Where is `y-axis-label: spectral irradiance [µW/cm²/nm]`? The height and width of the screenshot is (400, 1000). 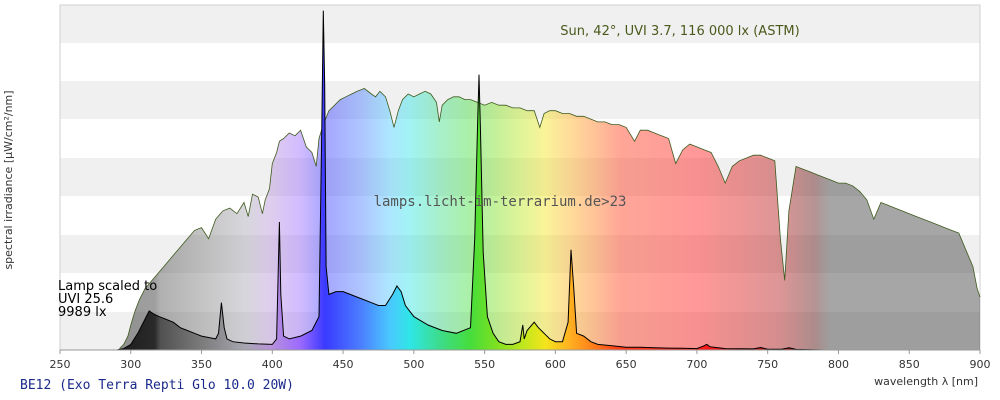 y-axis-label: spectral irradiance [µW/cm²/nm] is located at coordinates (8, 179).